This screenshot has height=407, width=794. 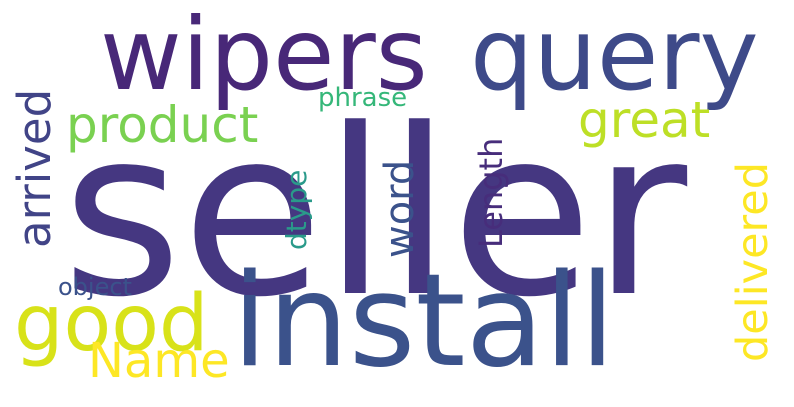 I want to click on word-delivered: delivered, so click(x=753, y=261).